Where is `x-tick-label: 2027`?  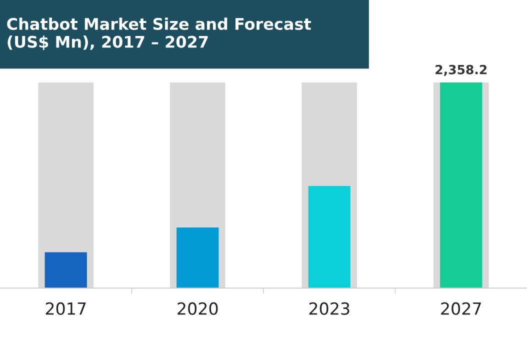
x-tick-label: 2027 is located at coordinates (461, 308).